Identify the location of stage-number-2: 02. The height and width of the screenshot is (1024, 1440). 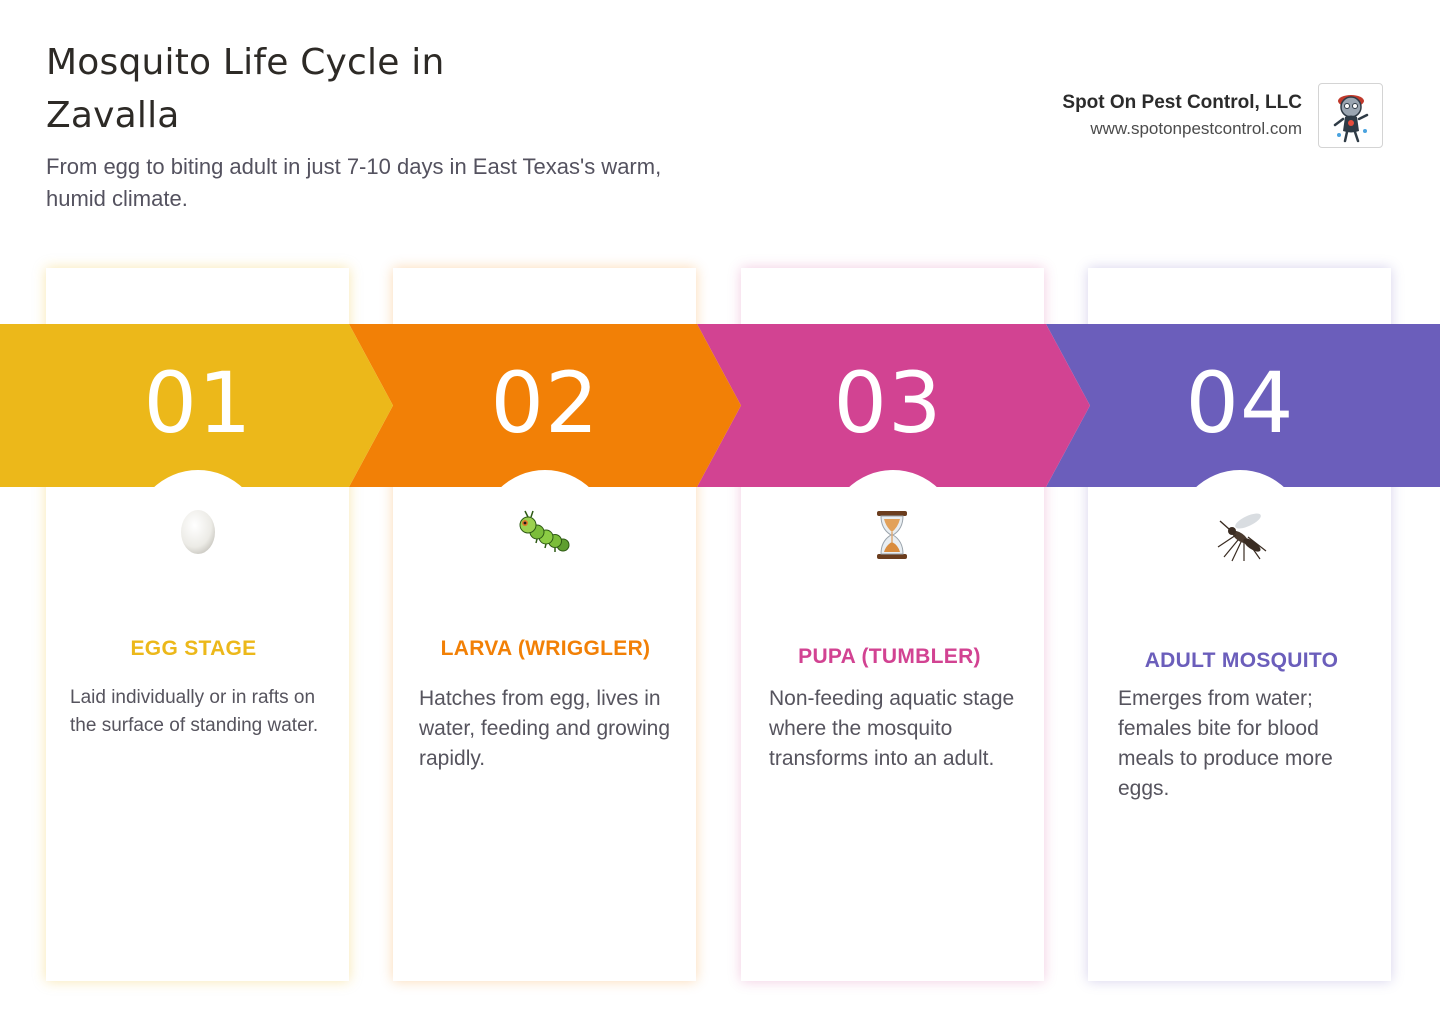
(545, 403).